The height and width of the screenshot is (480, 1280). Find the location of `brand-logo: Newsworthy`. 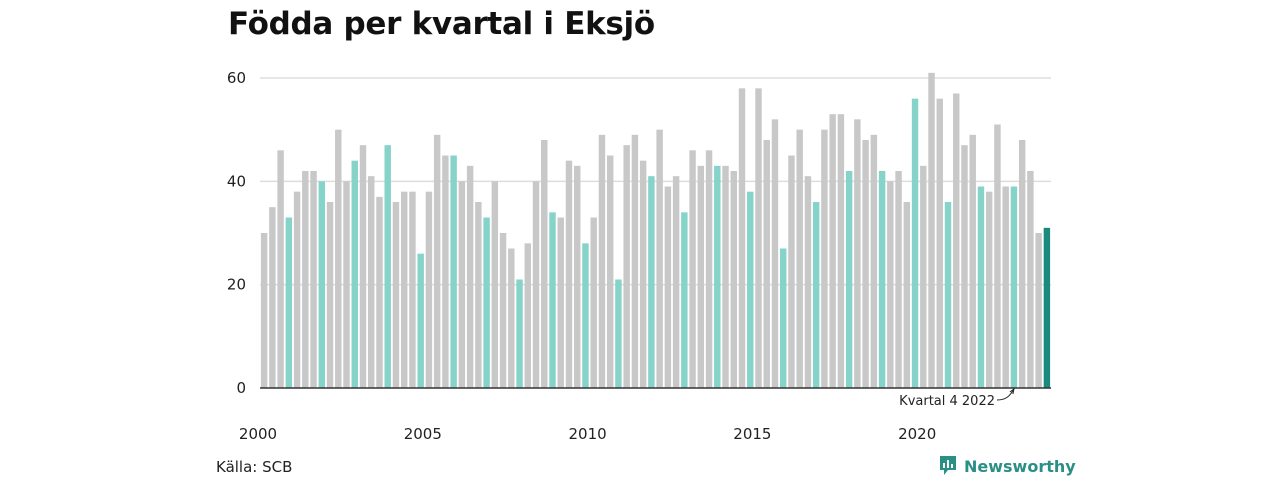

brand-logo: Newsworthy is located at coordinates (1007, 466).